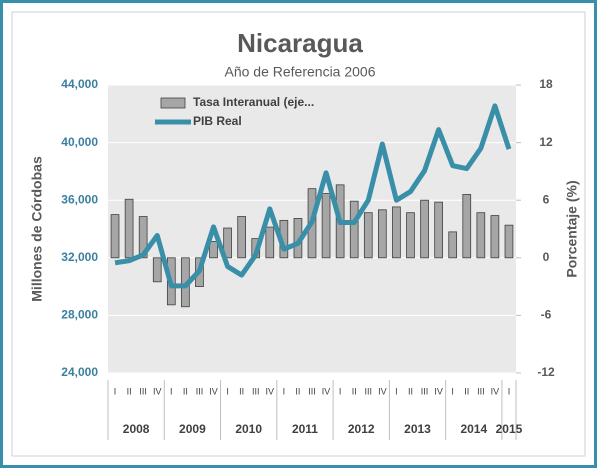 This screenshot has height=473, width=597. What do you see at coordinates (217, 121) in the screenshot?
I see `legend-label: PIB Real` at bounding box center [217, 121].